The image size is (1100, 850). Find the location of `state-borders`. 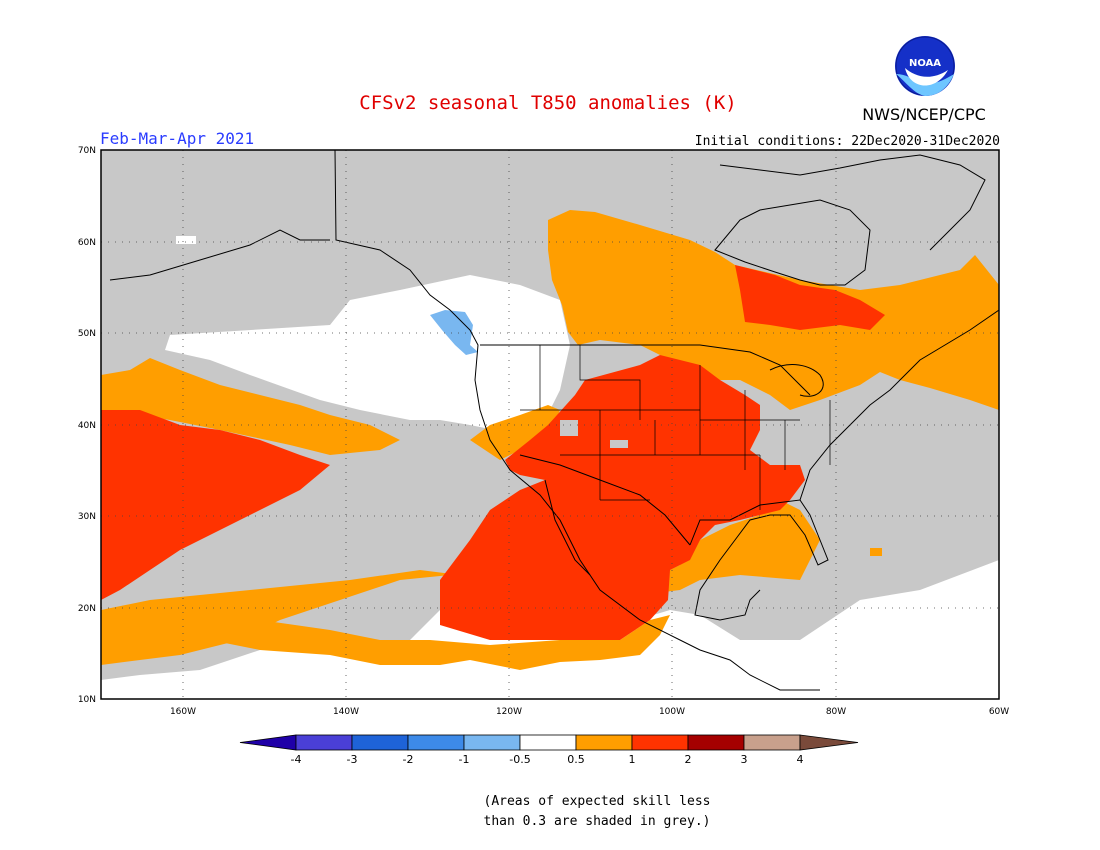

state-borders is located at coordinates (675, 427).